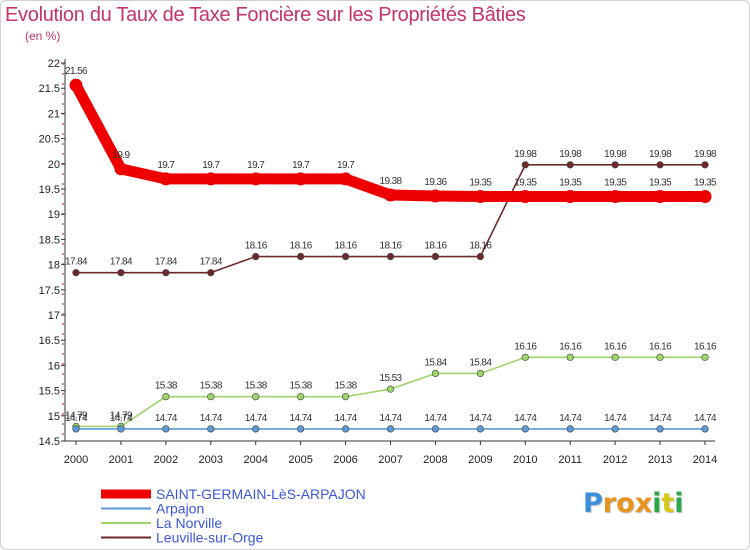 This screenshot has height=550, width=750. What do you see at coordinates (480, 362) in the screenshot?
I see `data-label: 15.84` at bounding box center [480, 362].